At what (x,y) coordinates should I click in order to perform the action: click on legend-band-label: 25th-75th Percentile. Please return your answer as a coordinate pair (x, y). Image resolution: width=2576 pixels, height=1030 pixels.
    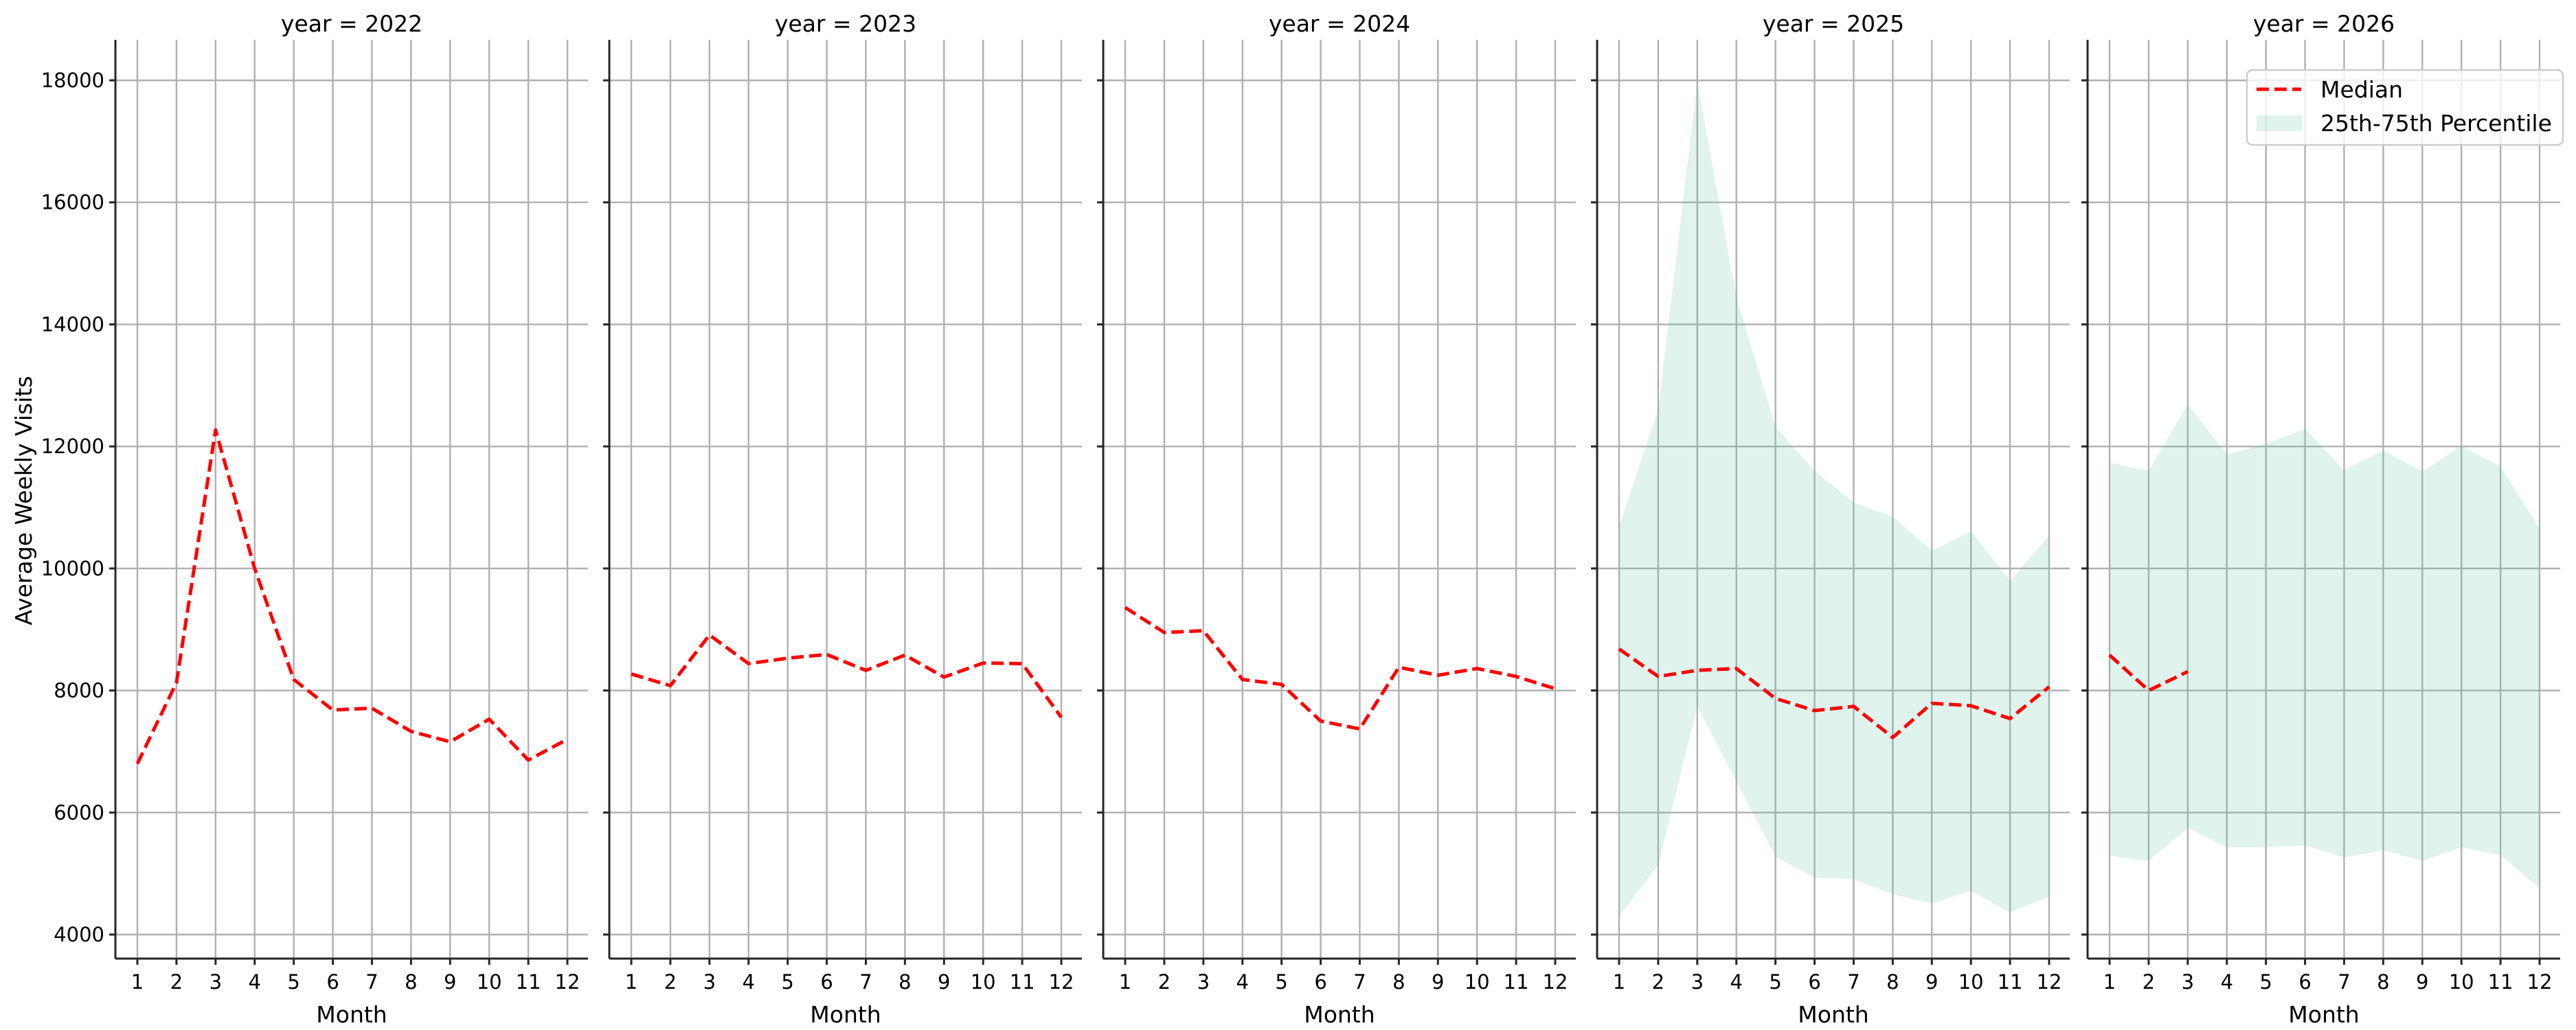
    Looking at the image, I should click on (2436, 123).